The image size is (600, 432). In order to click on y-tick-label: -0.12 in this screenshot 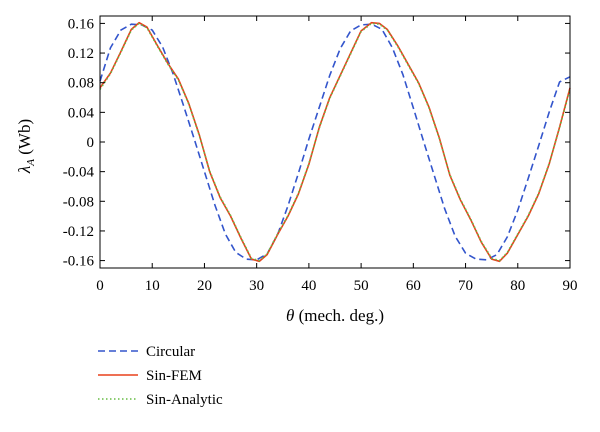, I will do `click(78, 232)`.